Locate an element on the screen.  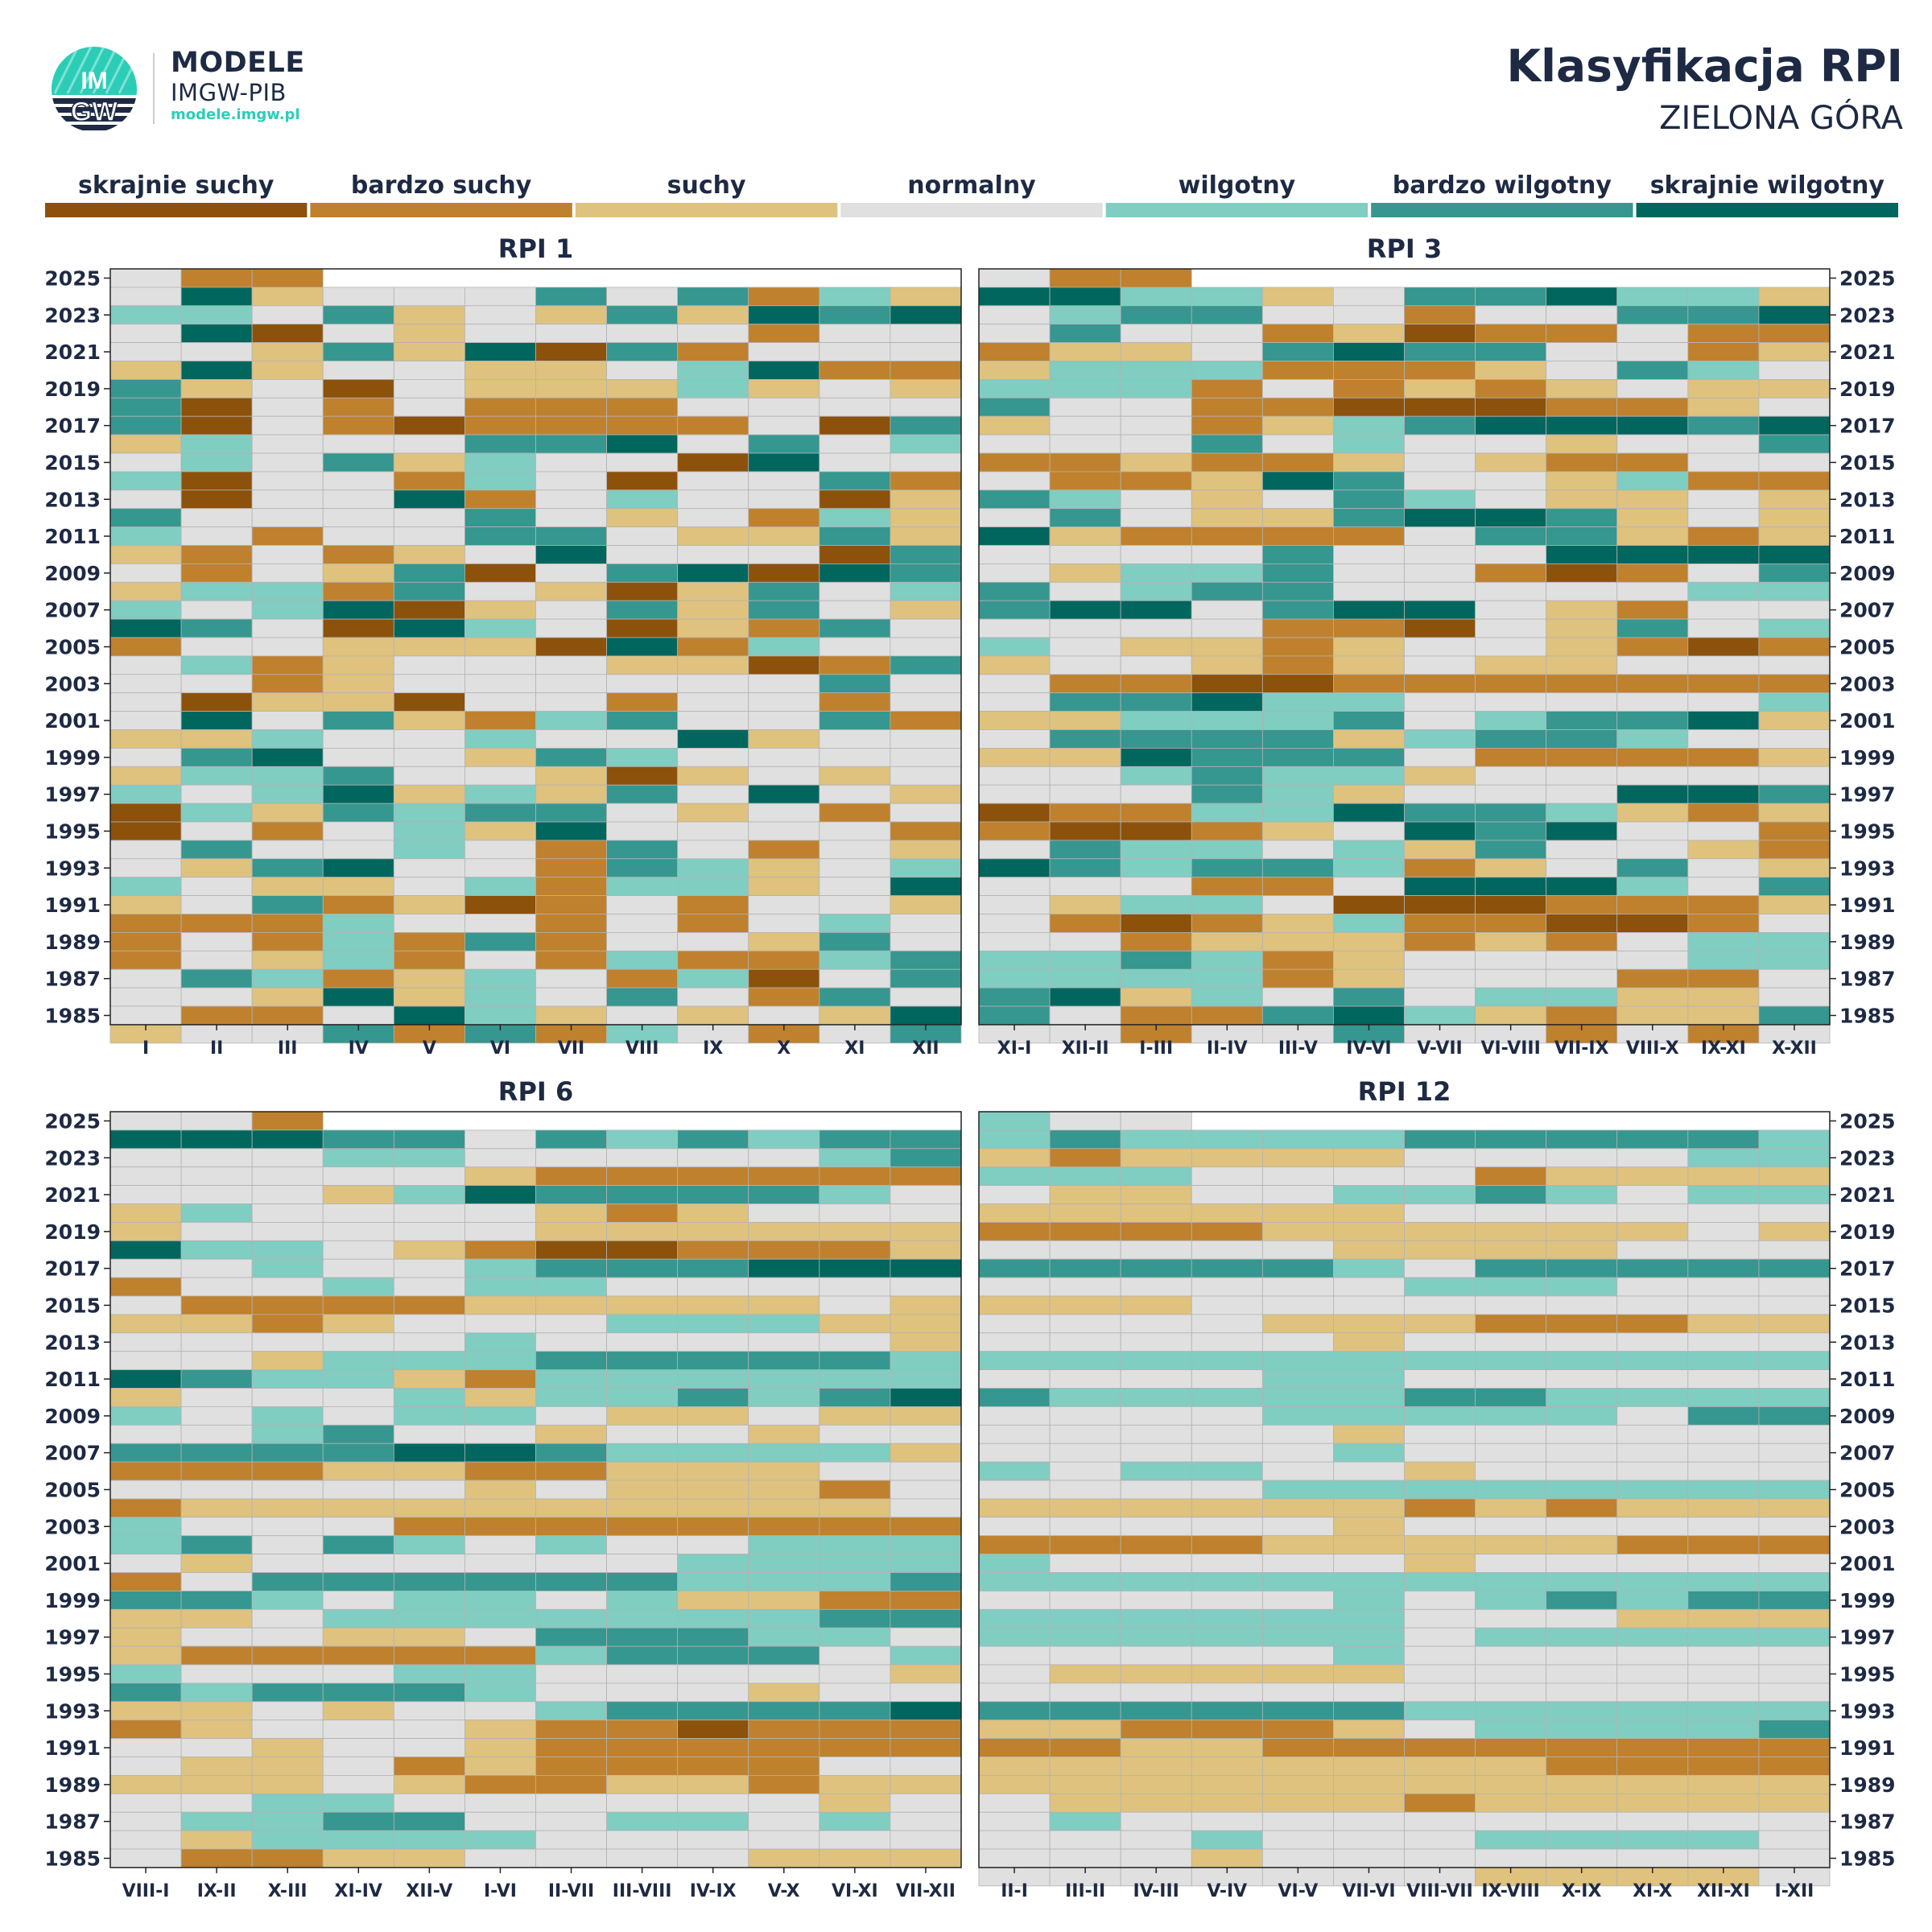
x-tick-label: X-III is located at coordinates (288, 1890).